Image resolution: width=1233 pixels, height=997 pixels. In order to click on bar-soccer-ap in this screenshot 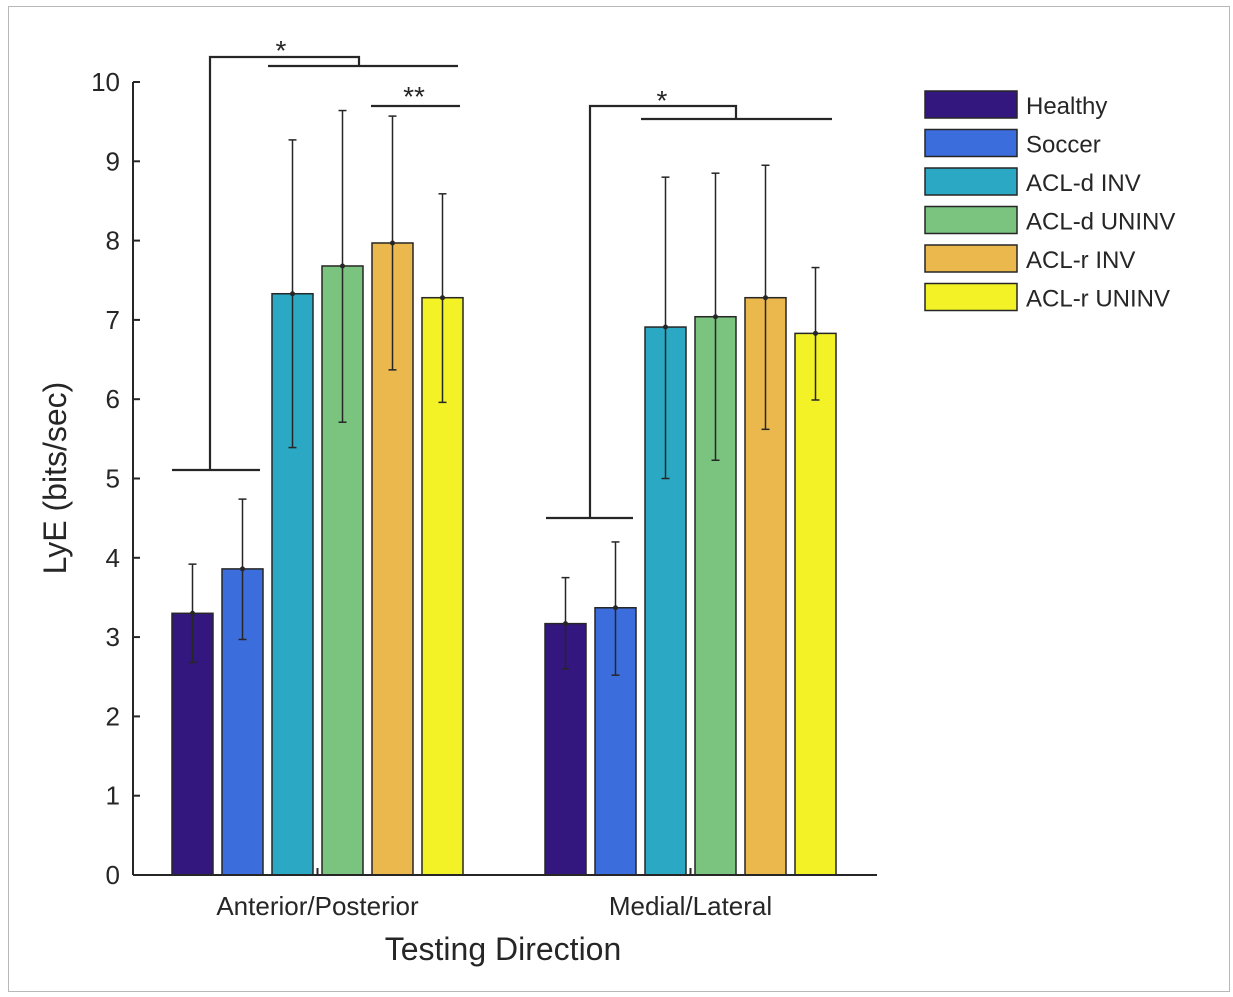, I will do `click(242, 722)`.